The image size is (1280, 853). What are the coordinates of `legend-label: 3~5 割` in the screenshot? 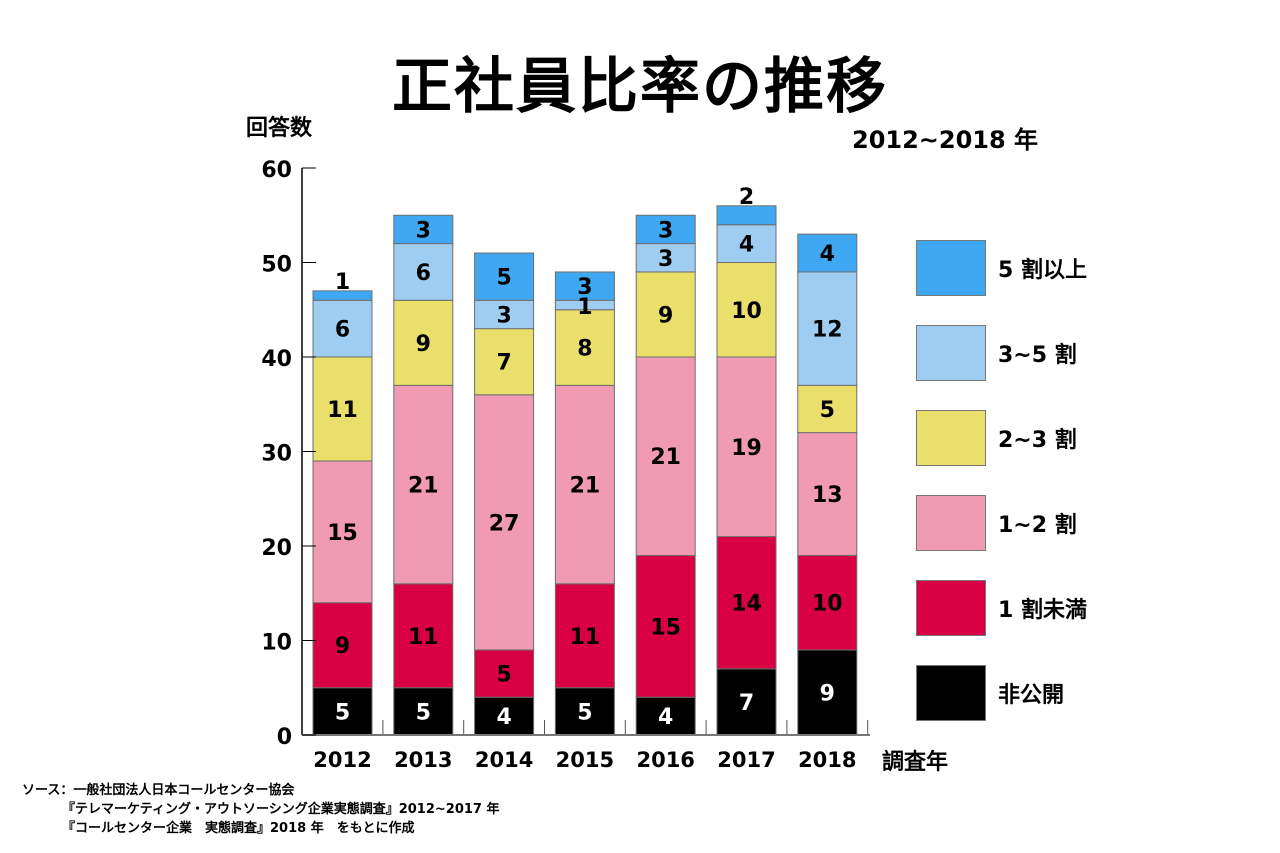 It's located at (1037, 355).